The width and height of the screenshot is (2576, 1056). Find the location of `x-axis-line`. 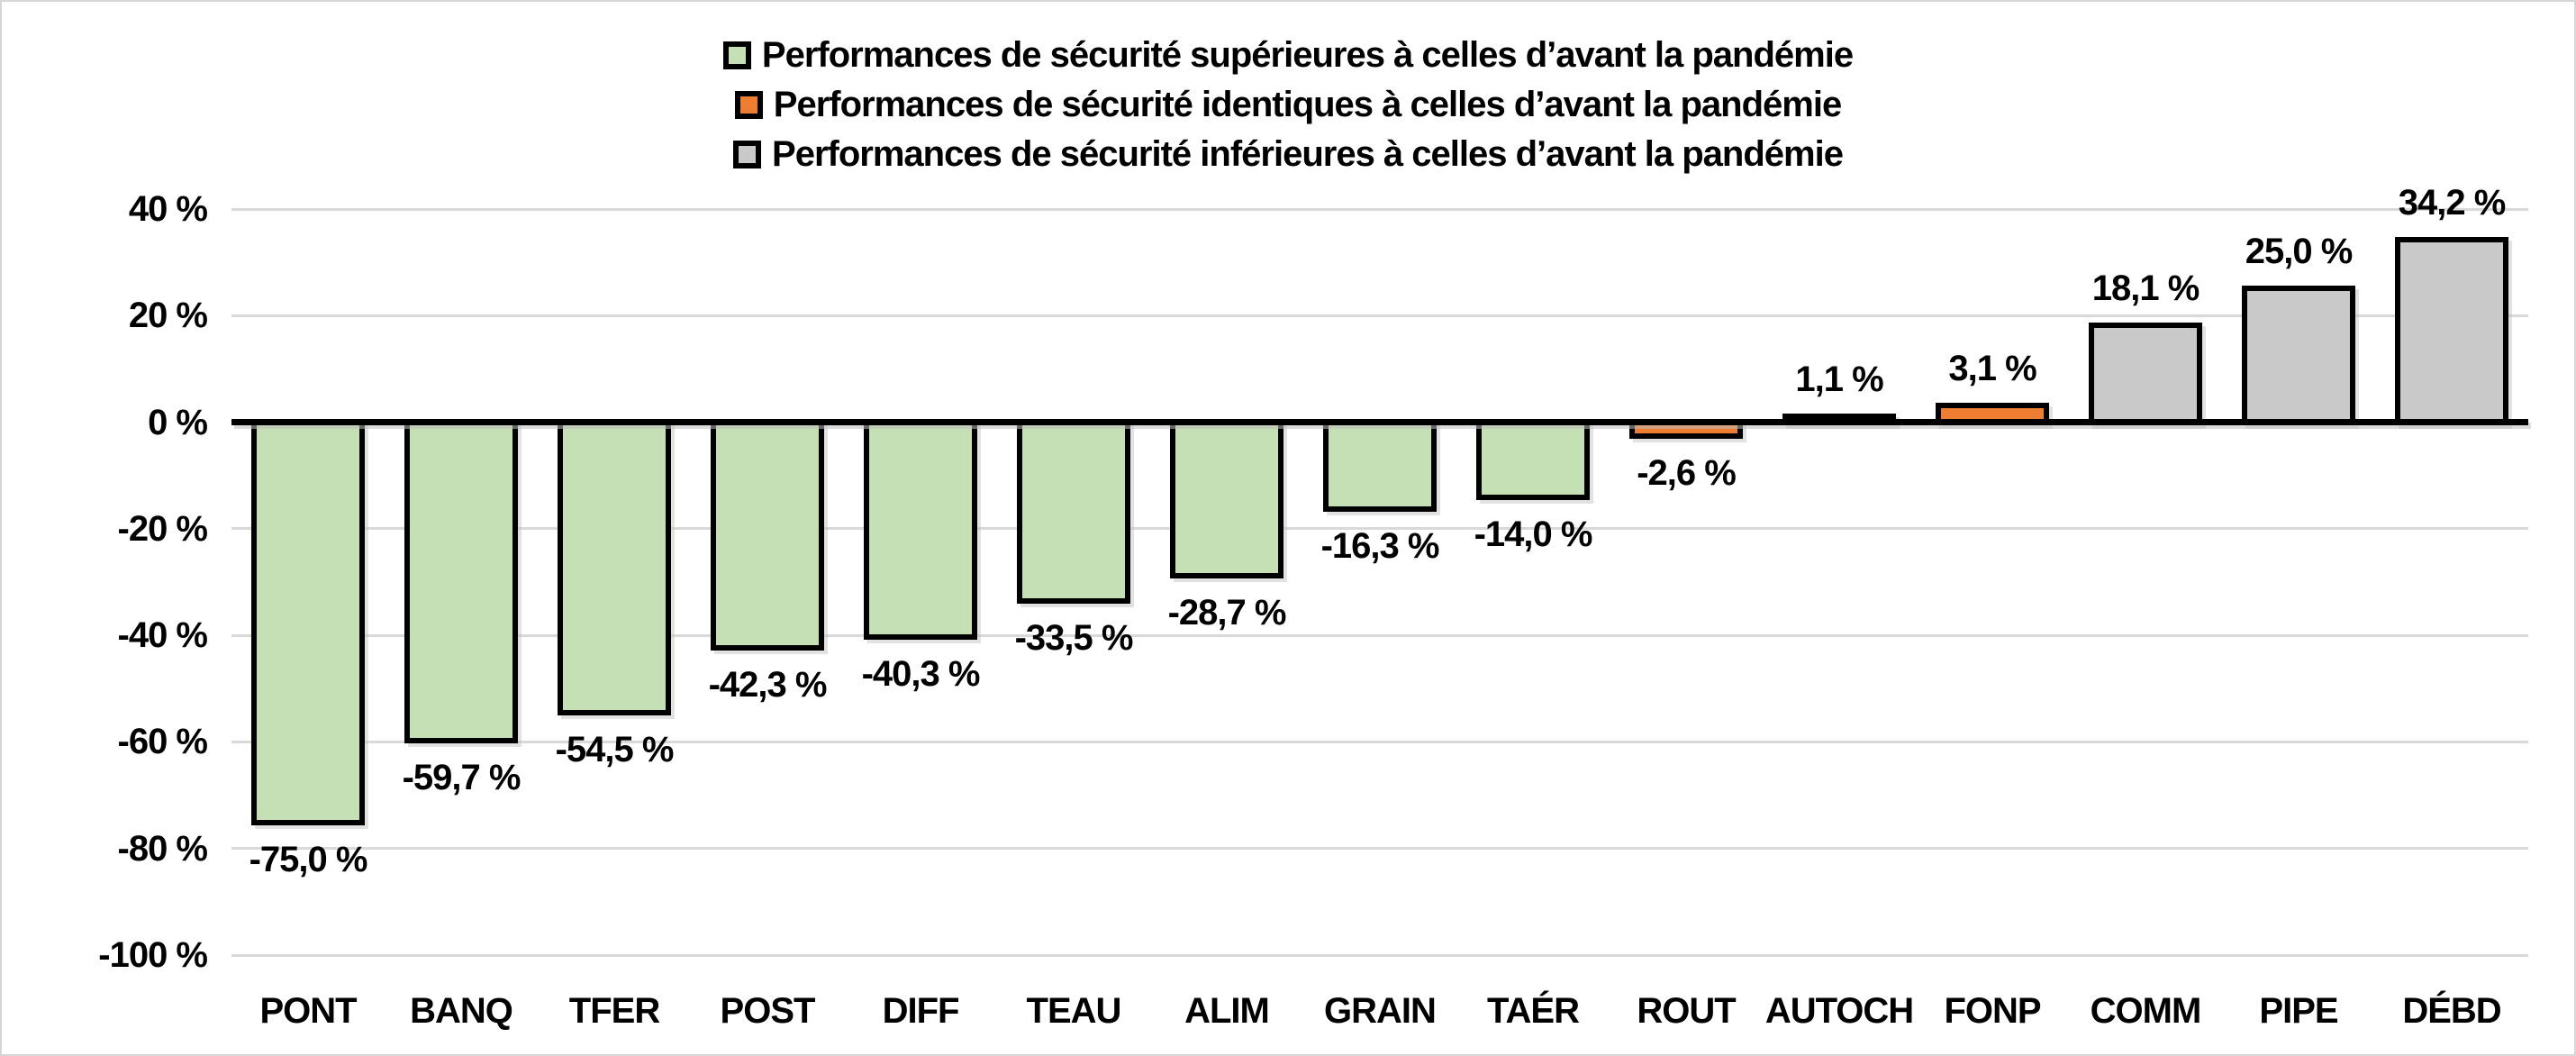

x-axis-line is located at coordinates (1379, 422).